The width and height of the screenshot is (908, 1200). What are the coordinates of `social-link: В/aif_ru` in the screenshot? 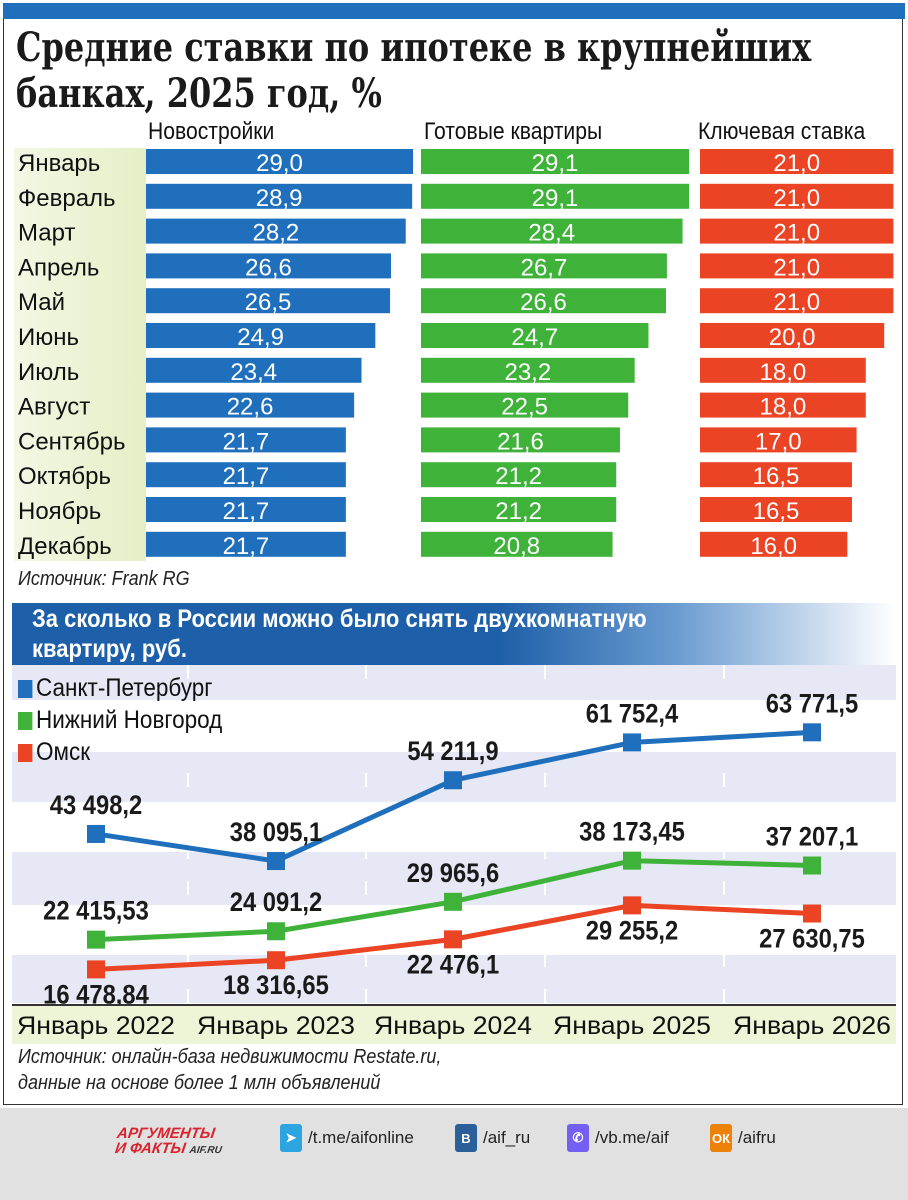 It's located at (492, 1138).